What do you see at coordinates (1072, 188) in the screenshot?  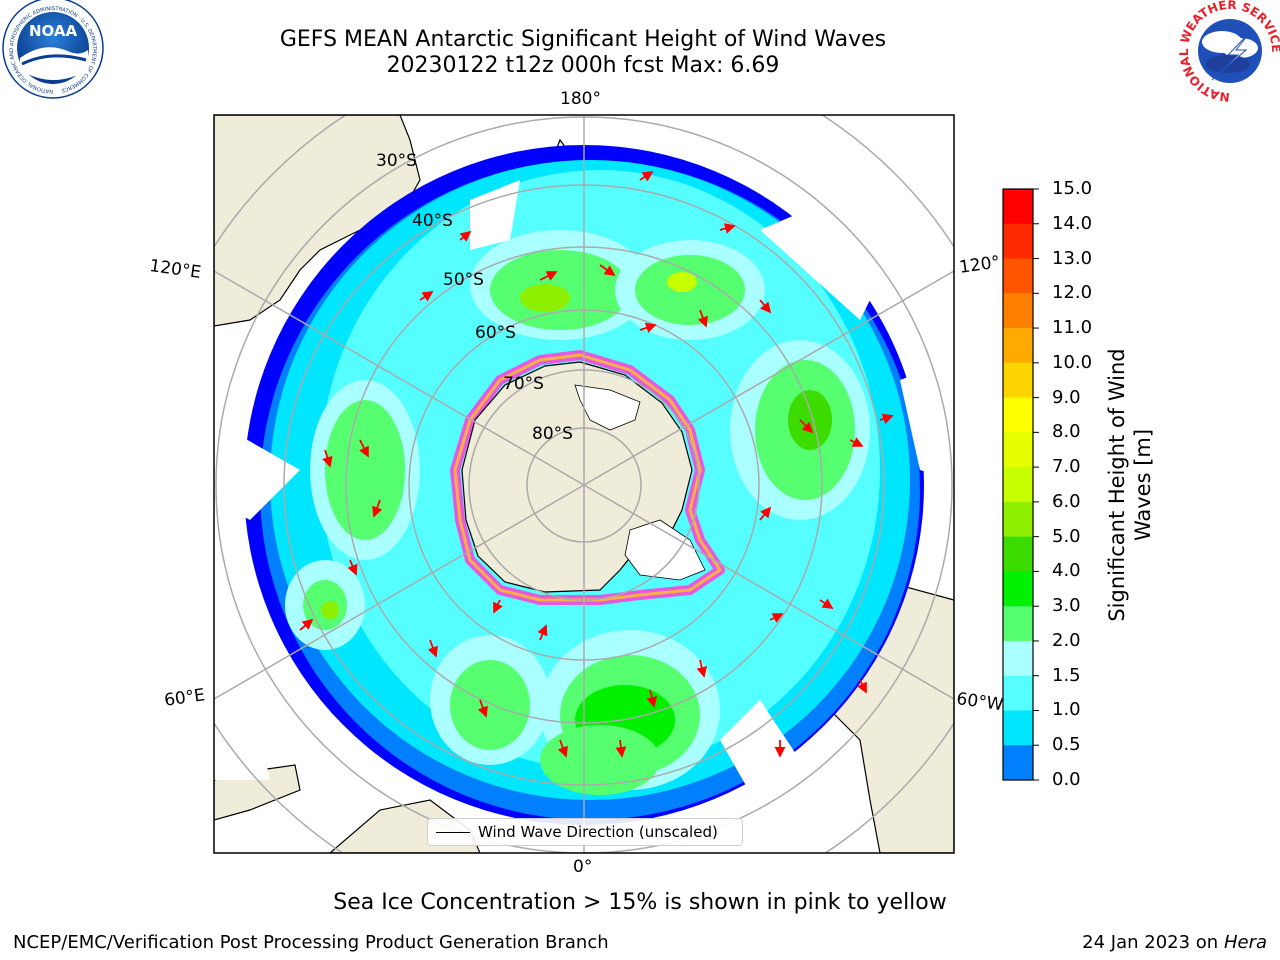 I see `colorbar-tick-label: 15.0` at bounding box center [1072, 188].